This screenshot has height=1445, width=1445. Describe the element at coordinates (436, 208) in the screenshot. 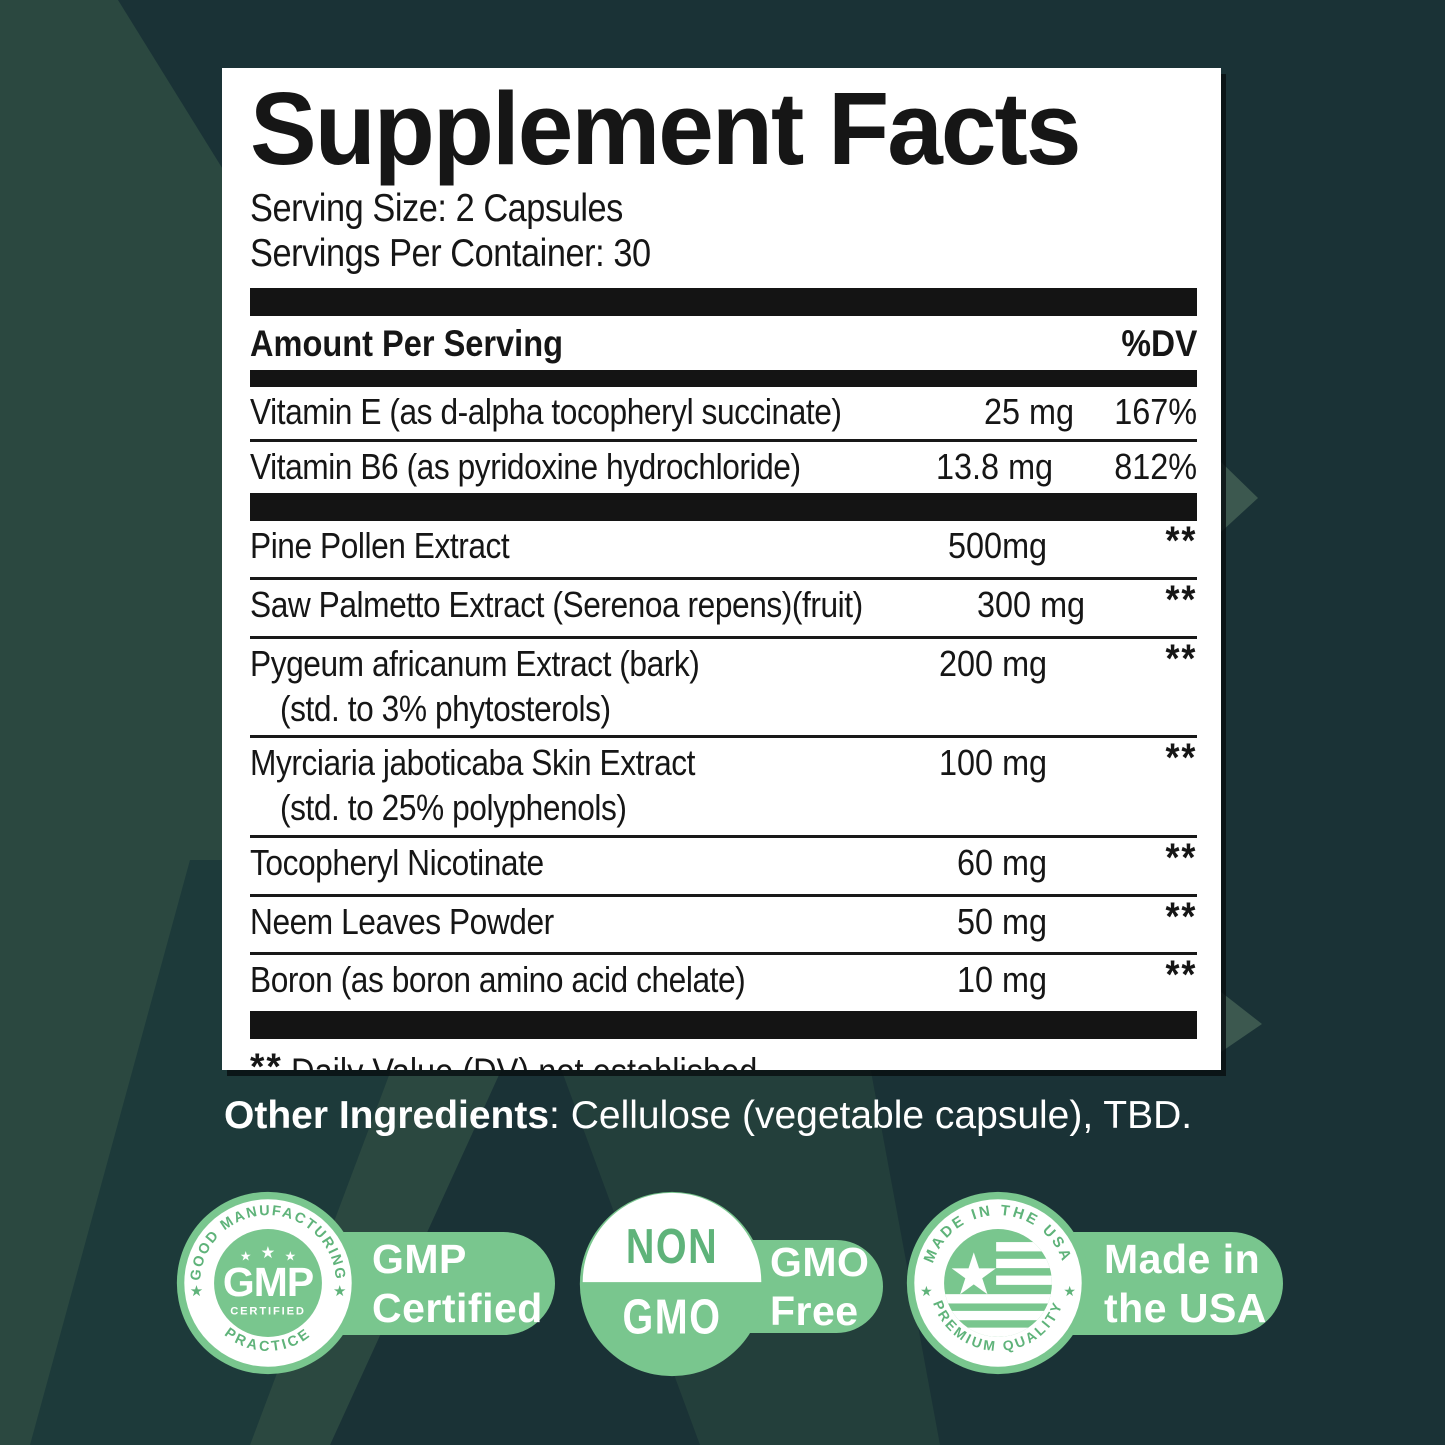

I see `serving-size: Serving Size: 2 Capsules` at that location.